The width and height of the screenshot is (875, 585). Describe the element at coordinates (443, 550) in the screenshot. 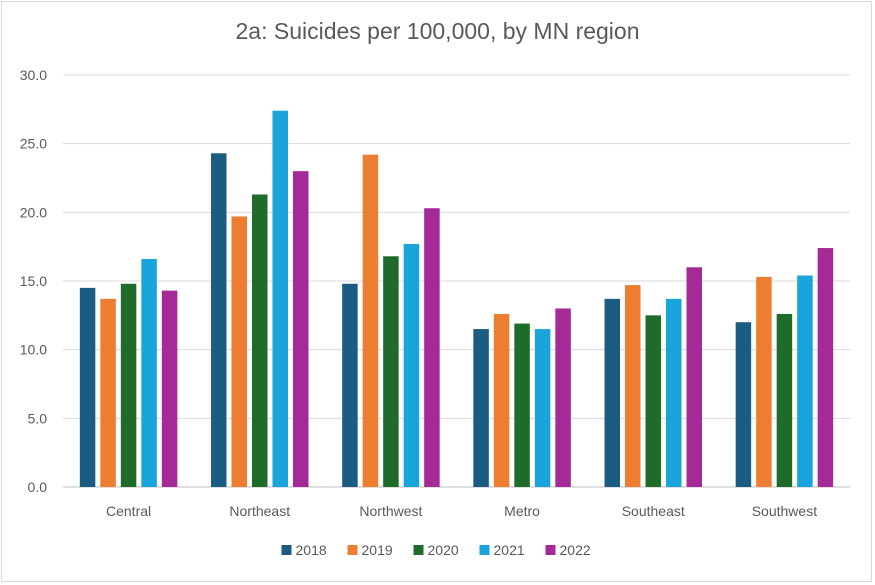

I see `legend-label: 2020` at that location.